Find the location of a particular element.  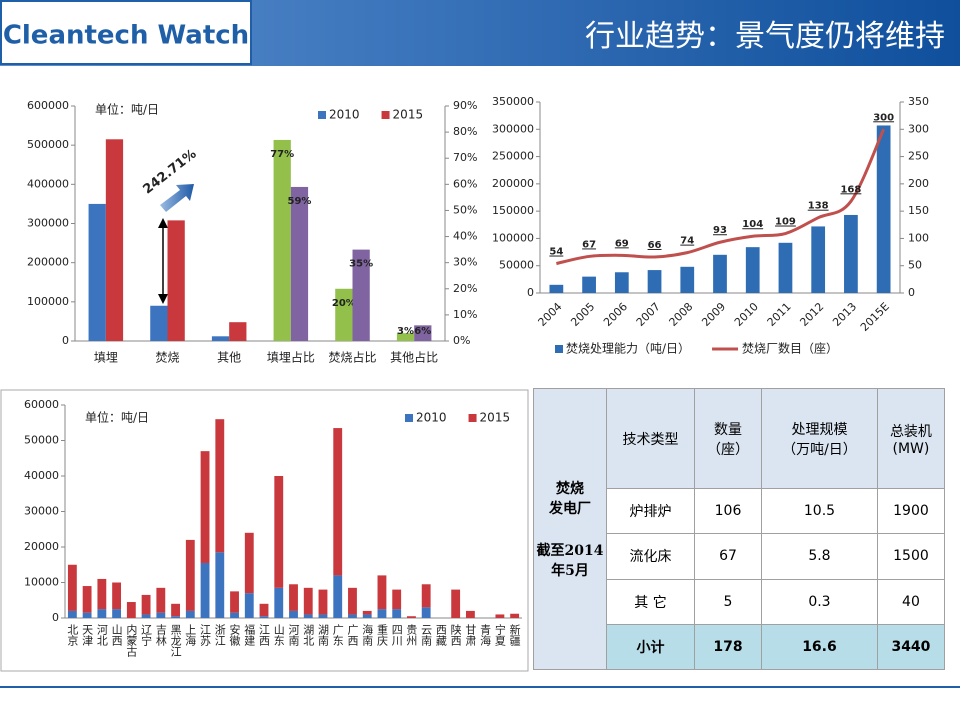

x-tick-label: 2007 is located at coordinates (648, 314).